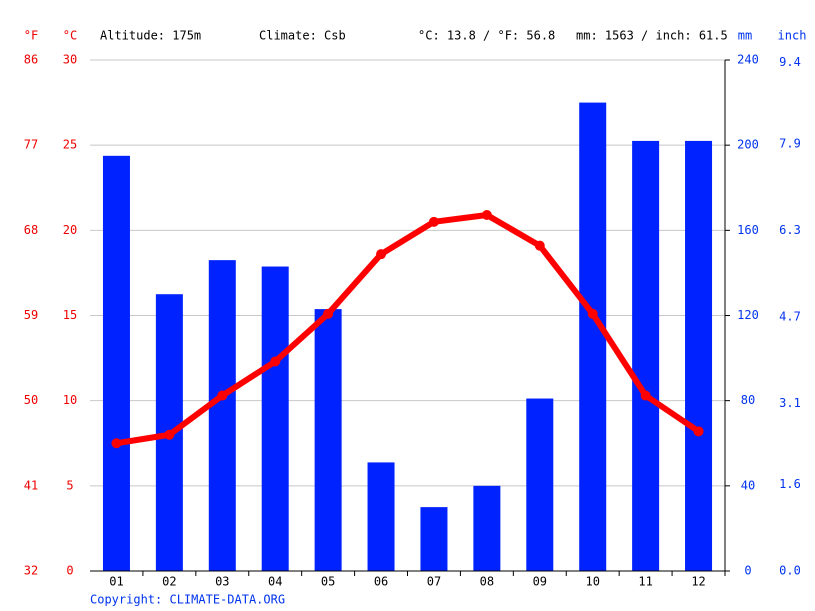  I want to click on inch-unit: inch, so click(792, 36).